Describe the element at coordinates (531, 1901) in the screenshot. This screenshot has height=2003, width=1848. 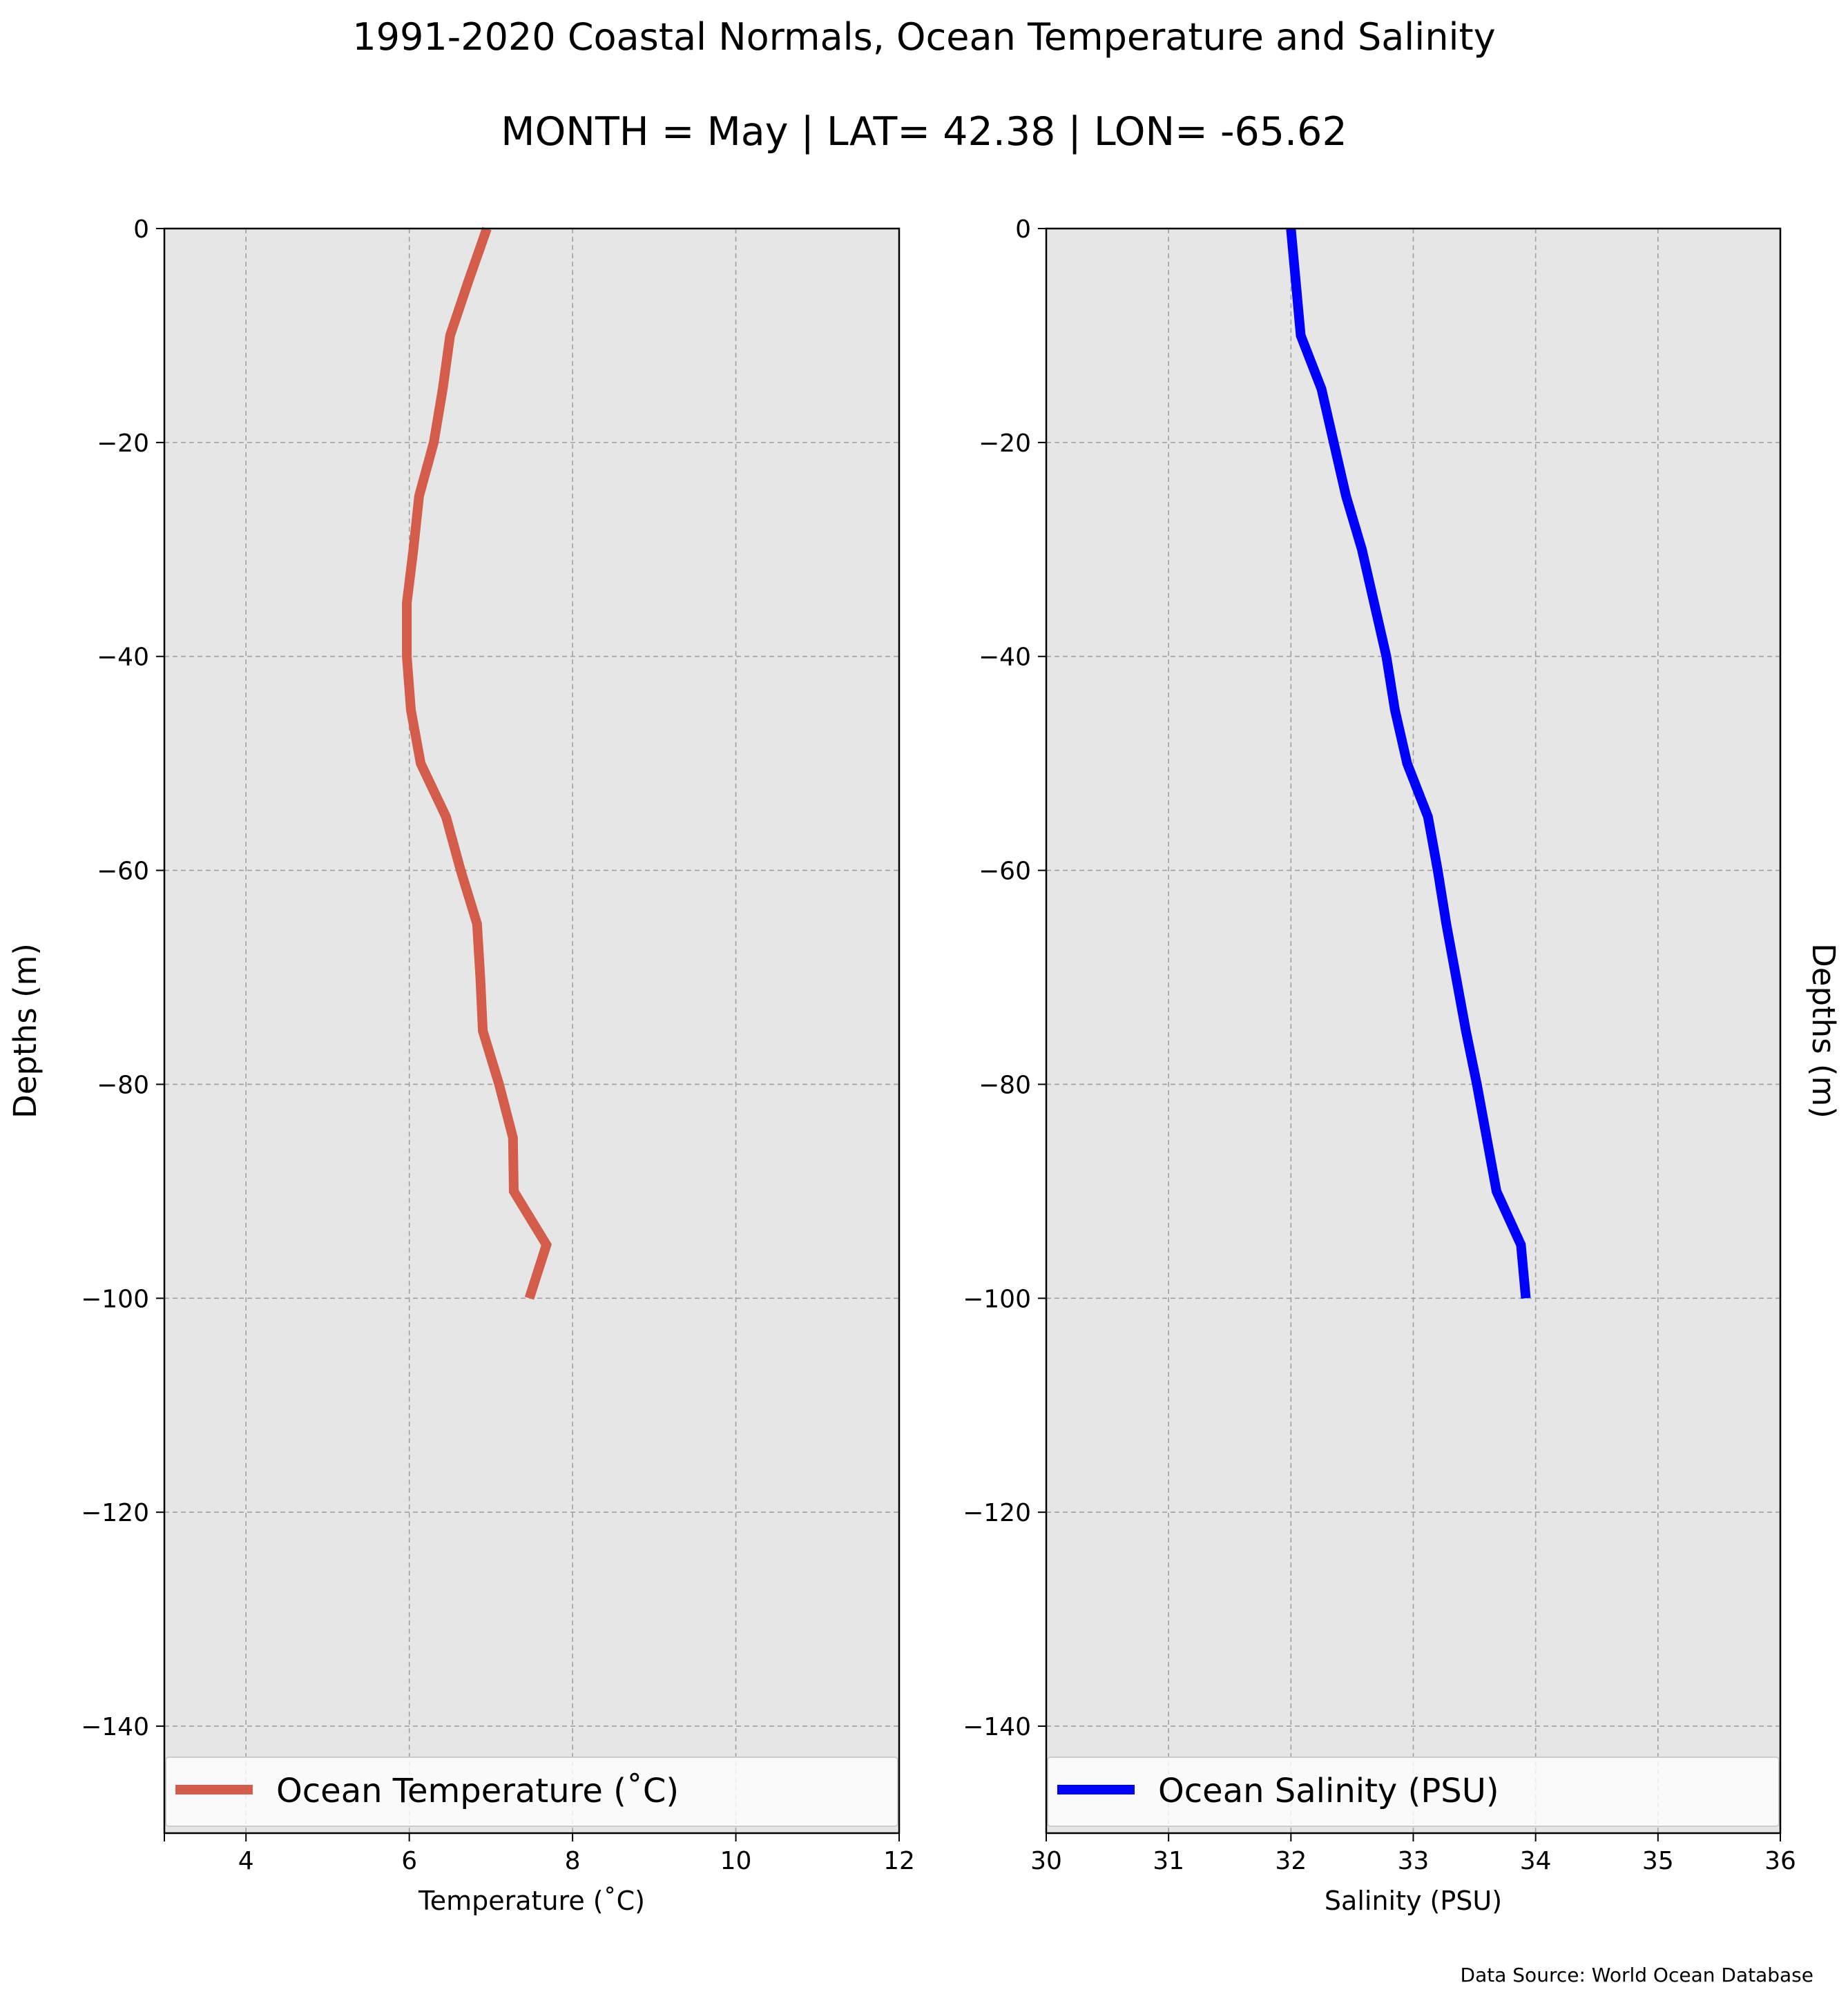
I see `x-axis-label: Temperature (˚C)` at that location.